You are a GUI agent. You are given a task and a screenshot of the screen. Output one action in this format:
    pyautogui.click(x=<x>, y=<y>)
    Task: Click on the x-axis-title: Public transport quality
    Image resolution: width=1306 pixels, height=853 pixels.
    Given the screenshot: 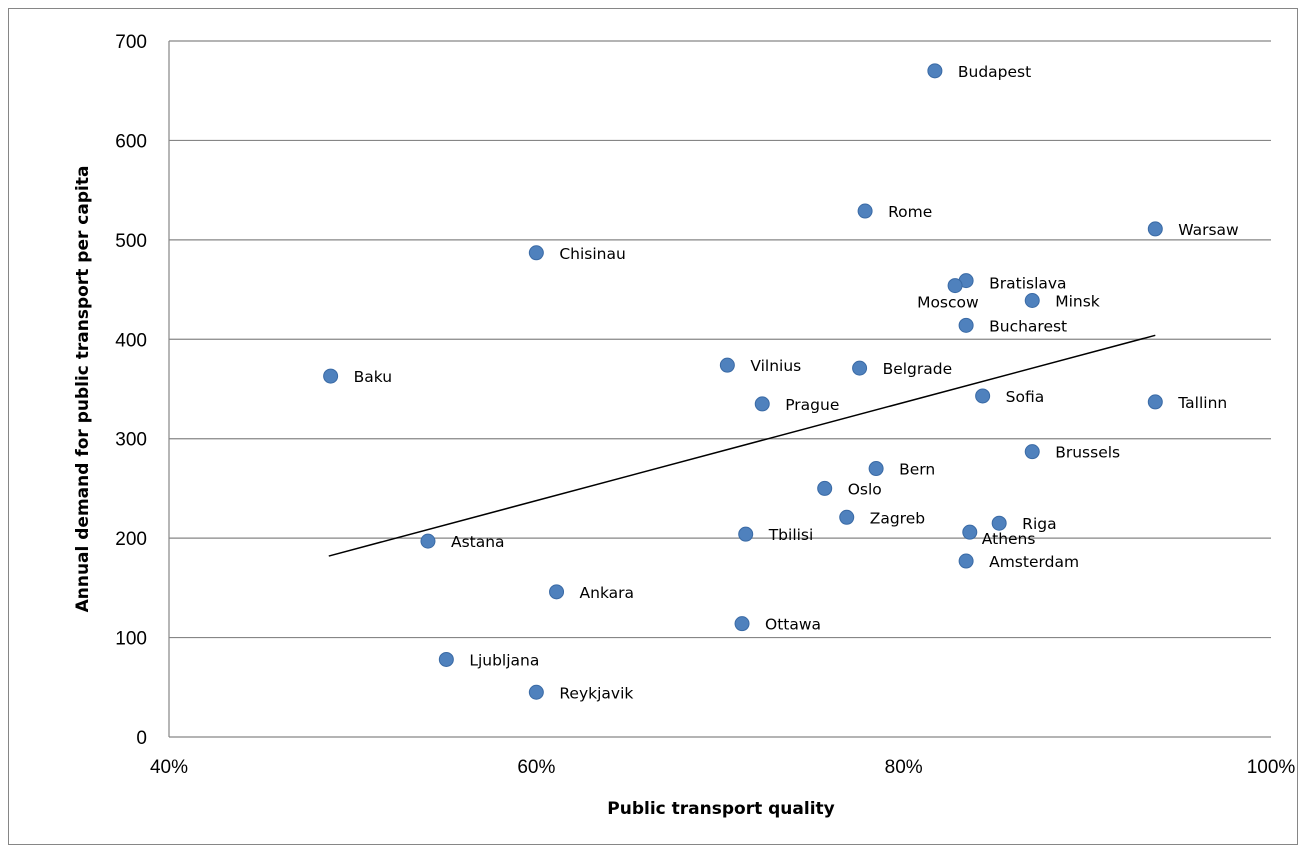 What is the action you would take?
    pyautogui.click(x=720, y=809)
    